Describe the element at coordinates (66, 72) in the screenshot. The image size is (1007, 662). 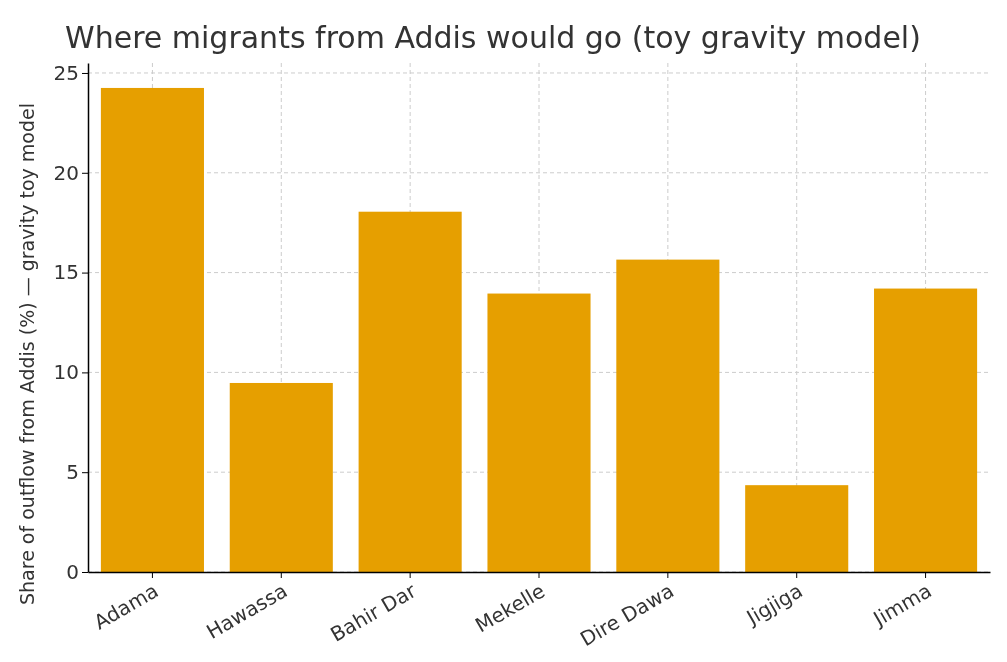
I see `y-tick-label: 25` at that location.